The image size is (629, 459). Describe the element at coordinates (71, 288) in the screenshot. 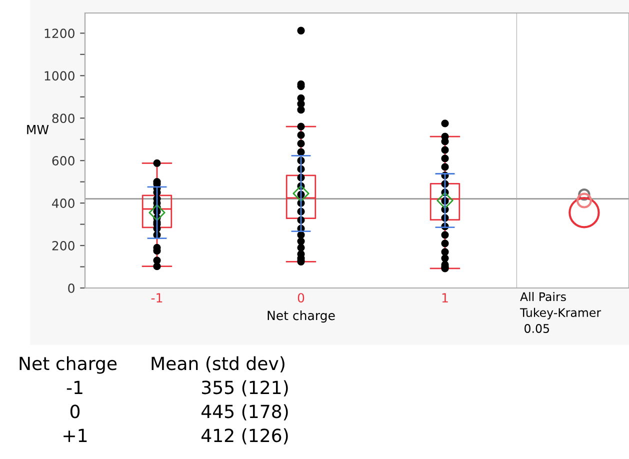

I see `y-tick-label: 0` at that location.